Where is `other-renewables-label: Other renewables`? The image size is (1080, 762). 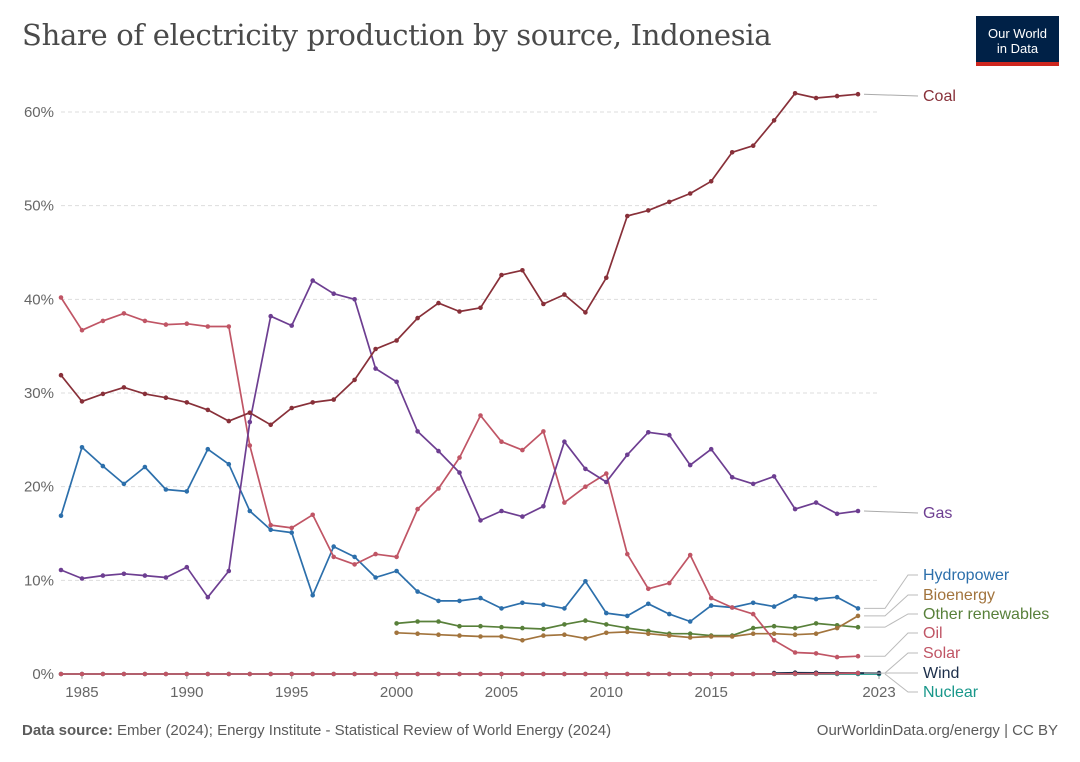
other-renewables-label: Other renewables is located at coordinates (986, 614).